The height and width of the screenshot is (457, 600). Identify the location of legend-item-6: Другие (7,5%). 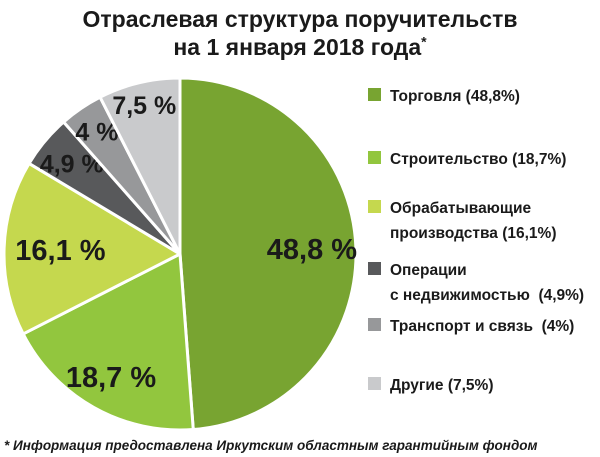
(482, 385).